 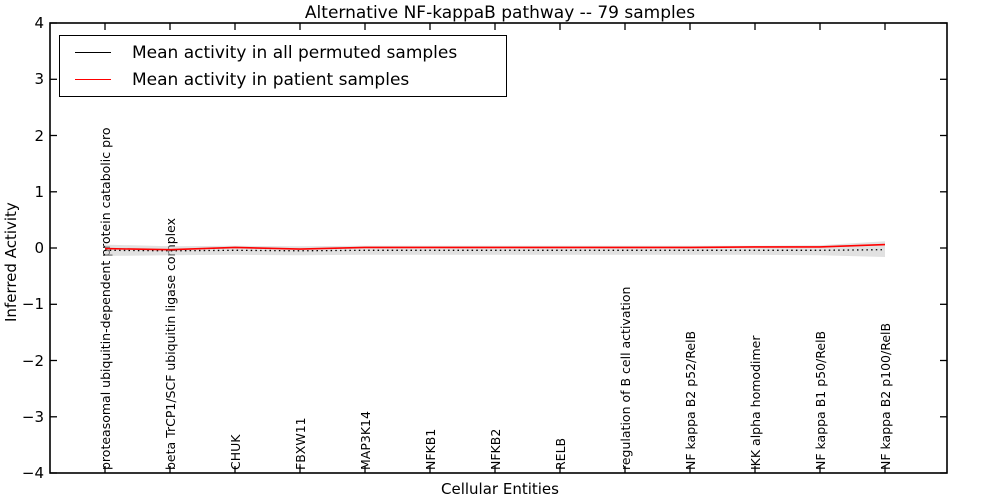 I want to click on x-category-label: beta TrCP1/SCF ubiquitin ligase complex, so click(x=170, y=344).